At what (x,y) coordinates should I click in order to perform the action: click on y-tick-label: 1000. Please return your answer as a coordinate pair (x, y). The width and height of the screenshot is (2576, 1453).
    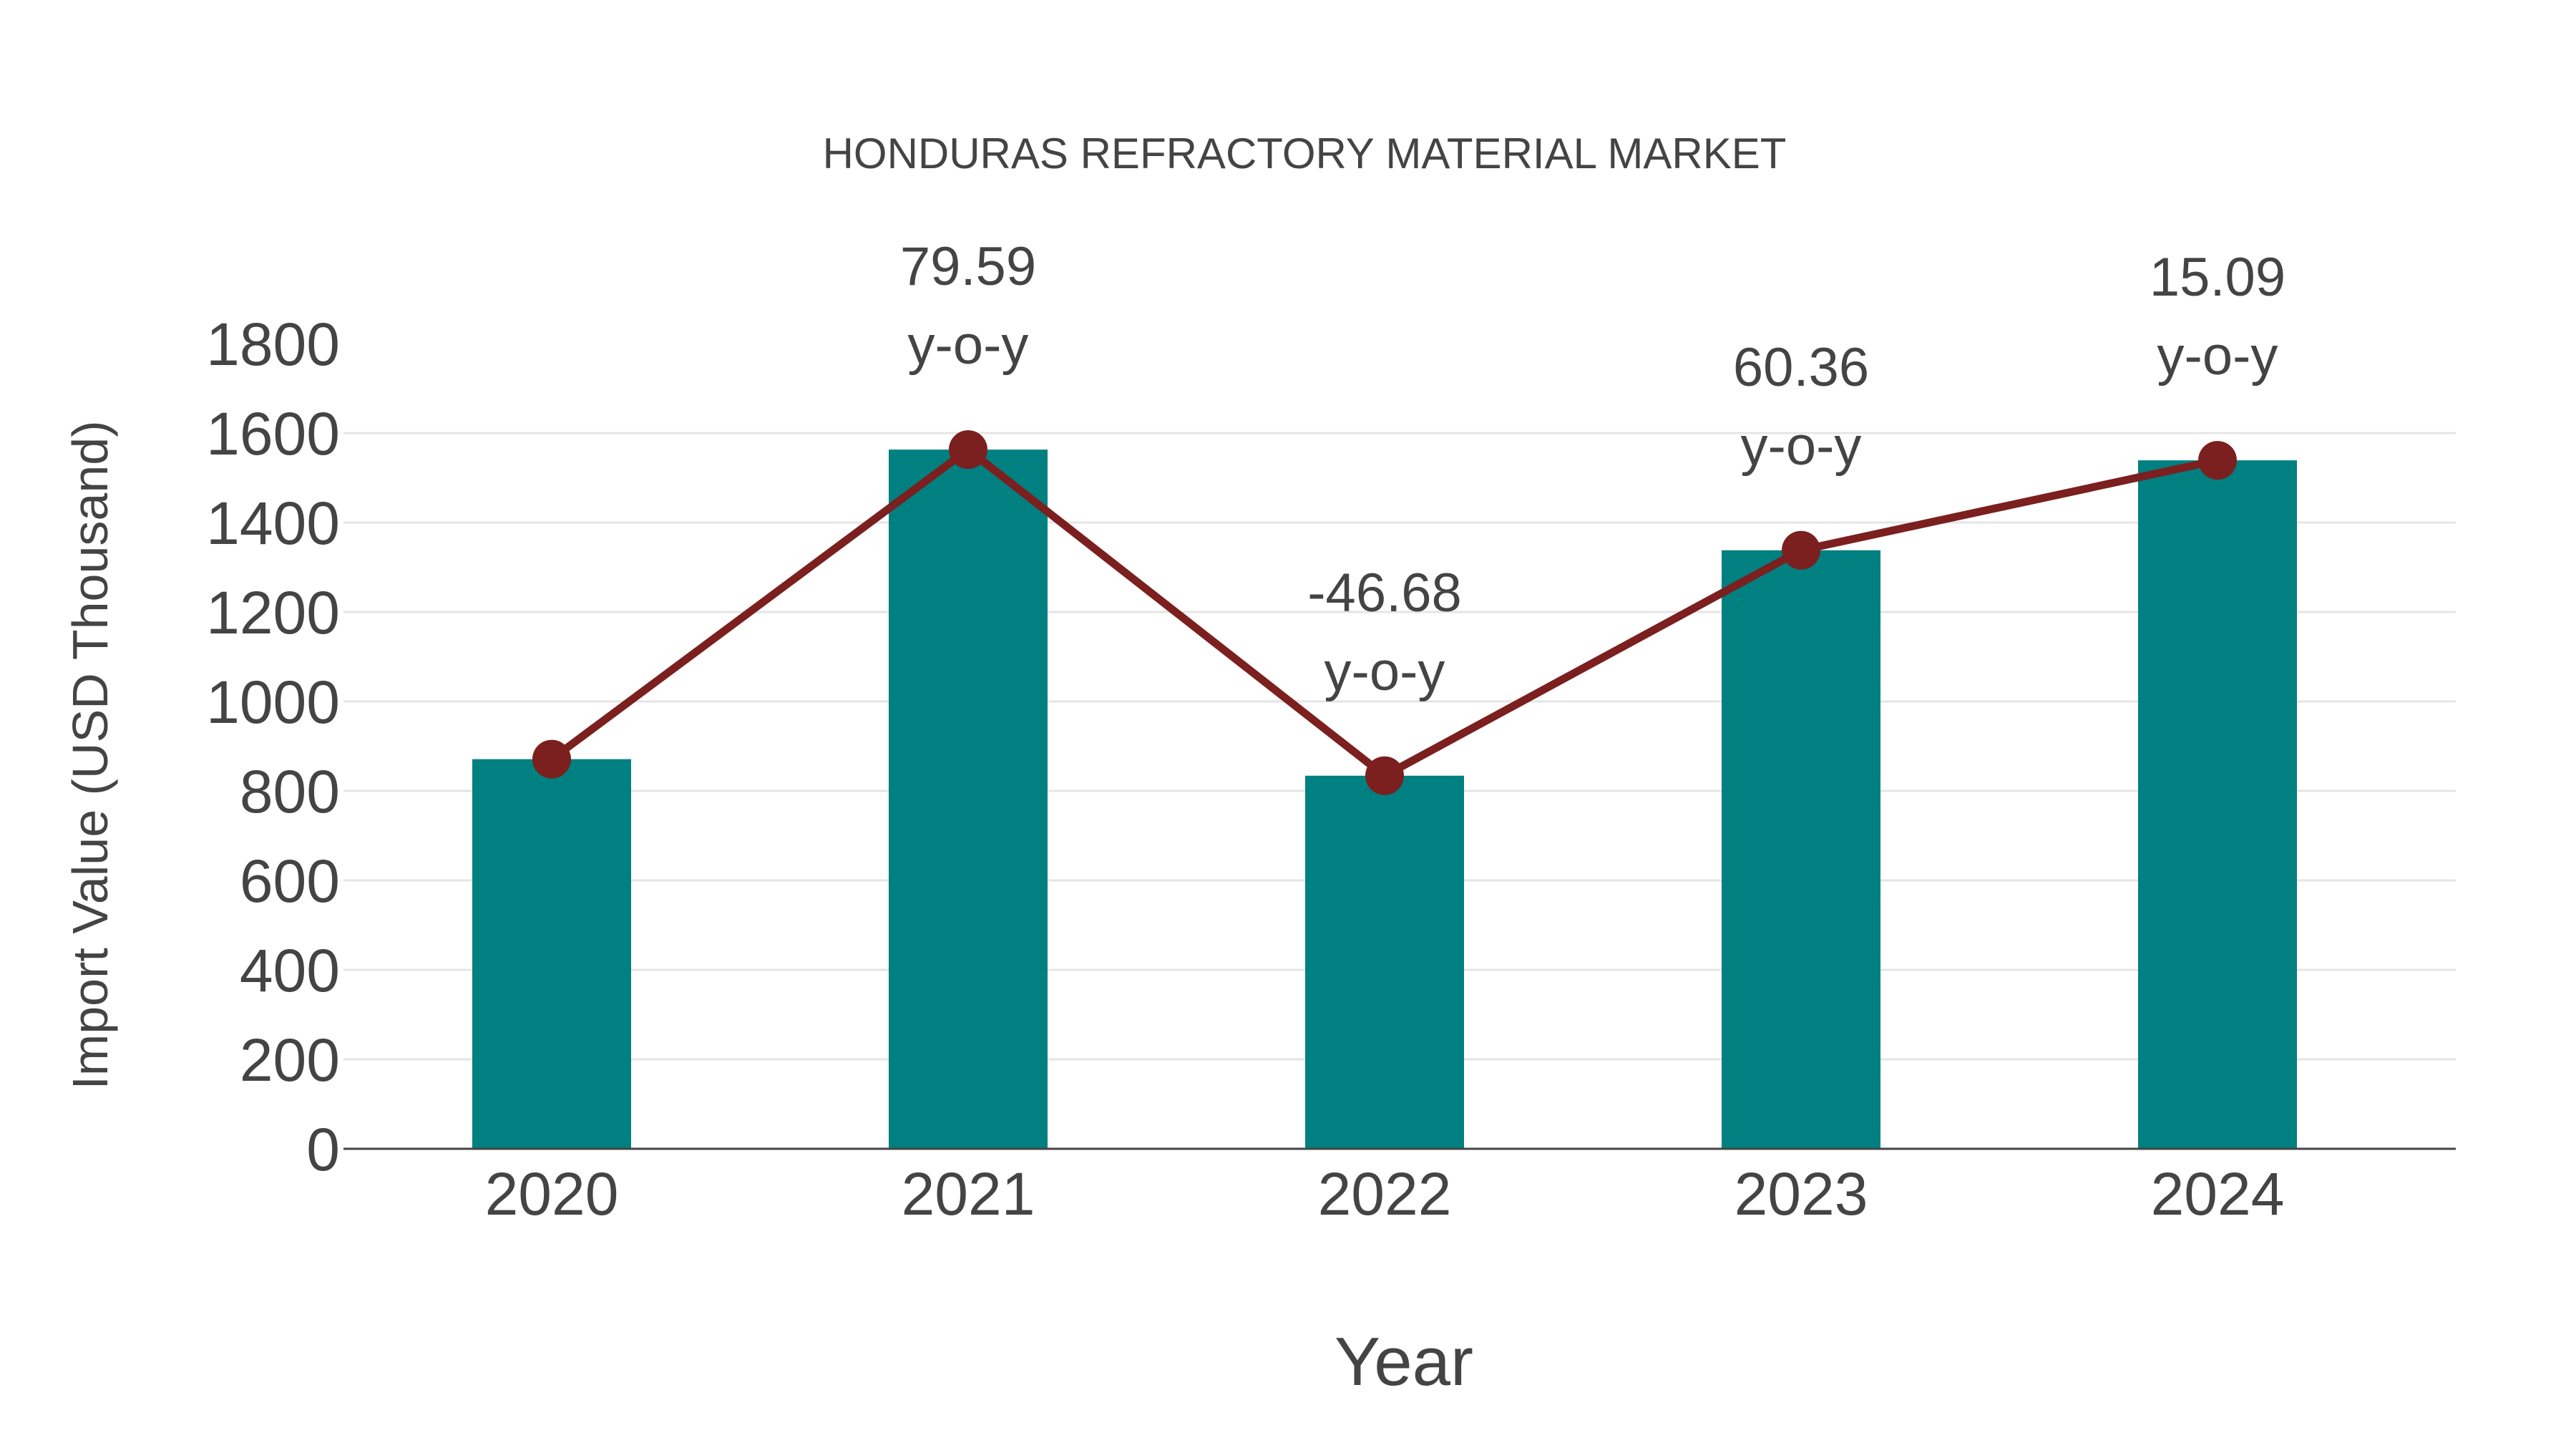
    Looking at the image, I should click on (273, 702).